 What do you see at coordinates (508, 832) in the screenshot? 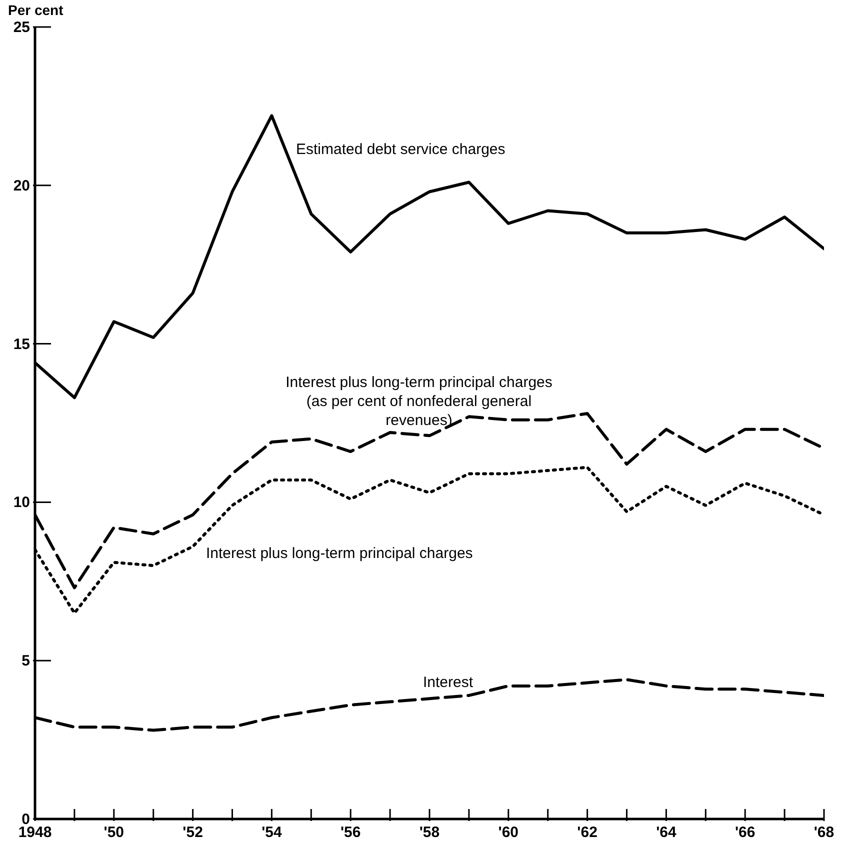
I see `x-tick-label: '60` at bounding box center [508, 832].